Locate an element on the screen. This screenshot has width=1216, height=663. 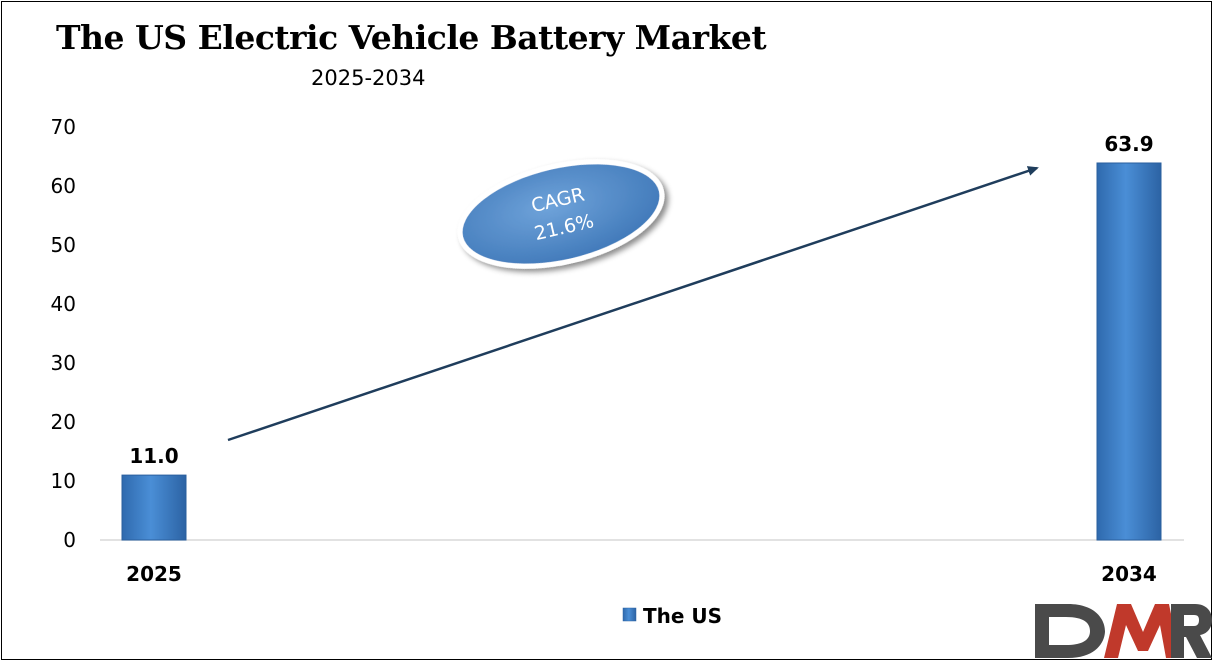
category-labels-group: 2025 2034 is located at coordinates (641, 574).